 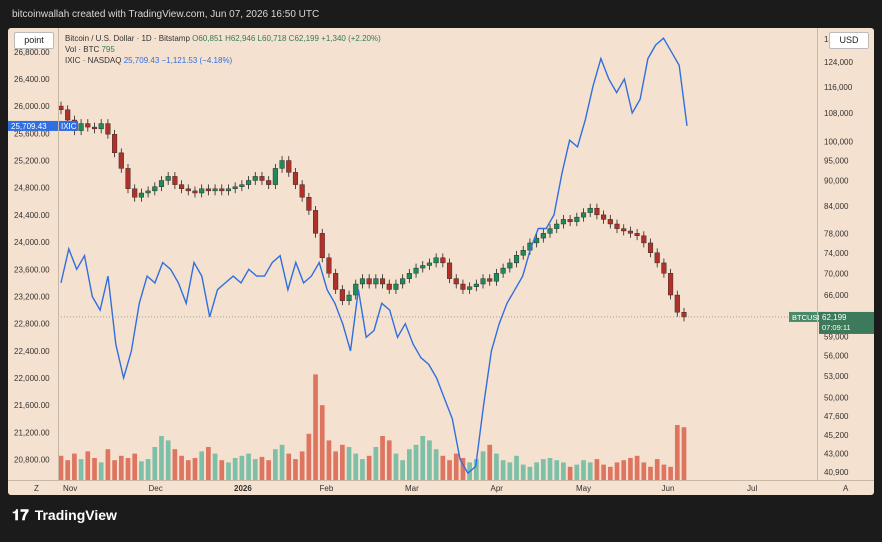 I want to click on currency-button: USD, so click(x=849, y=40).